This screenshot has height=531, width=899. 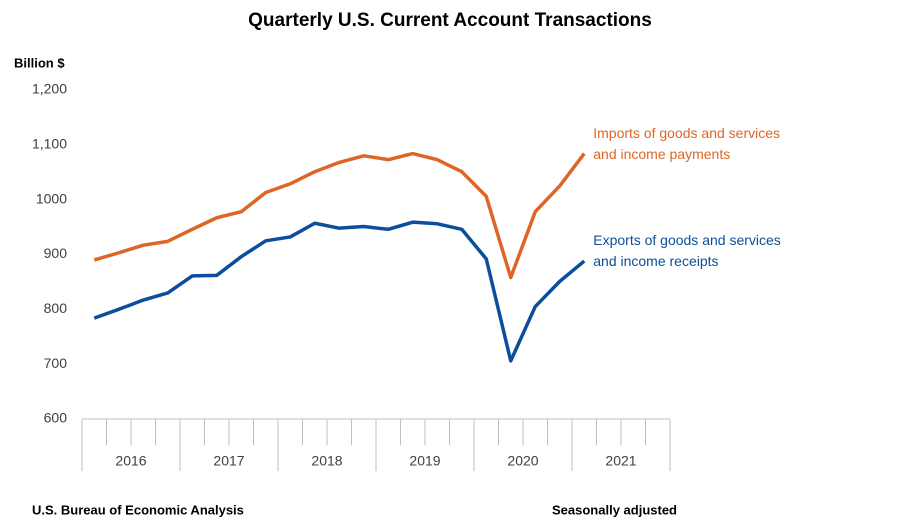 What do you see at coordinates (522, 461) in the screenshot?
I see `x-tick-label: 2020` at bounding box center [522, 461].